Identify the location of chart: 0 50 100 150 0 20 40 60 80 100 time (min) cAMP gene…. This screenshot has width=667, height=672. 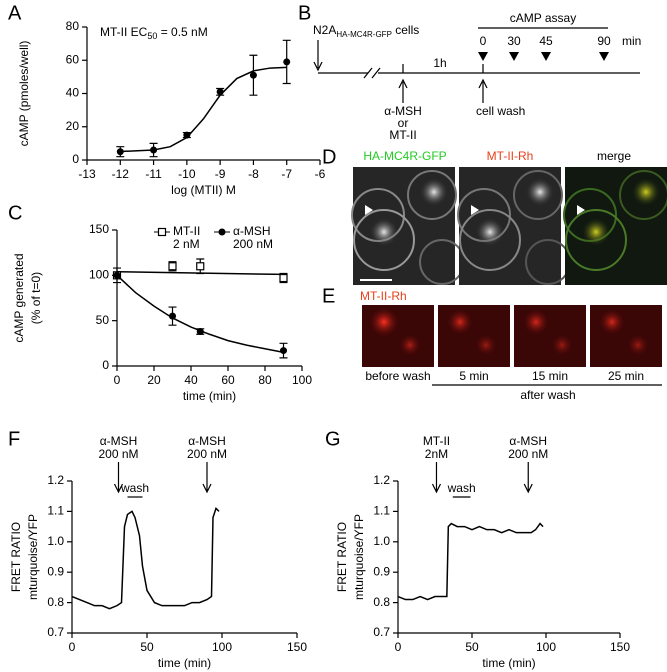
(162, 312).